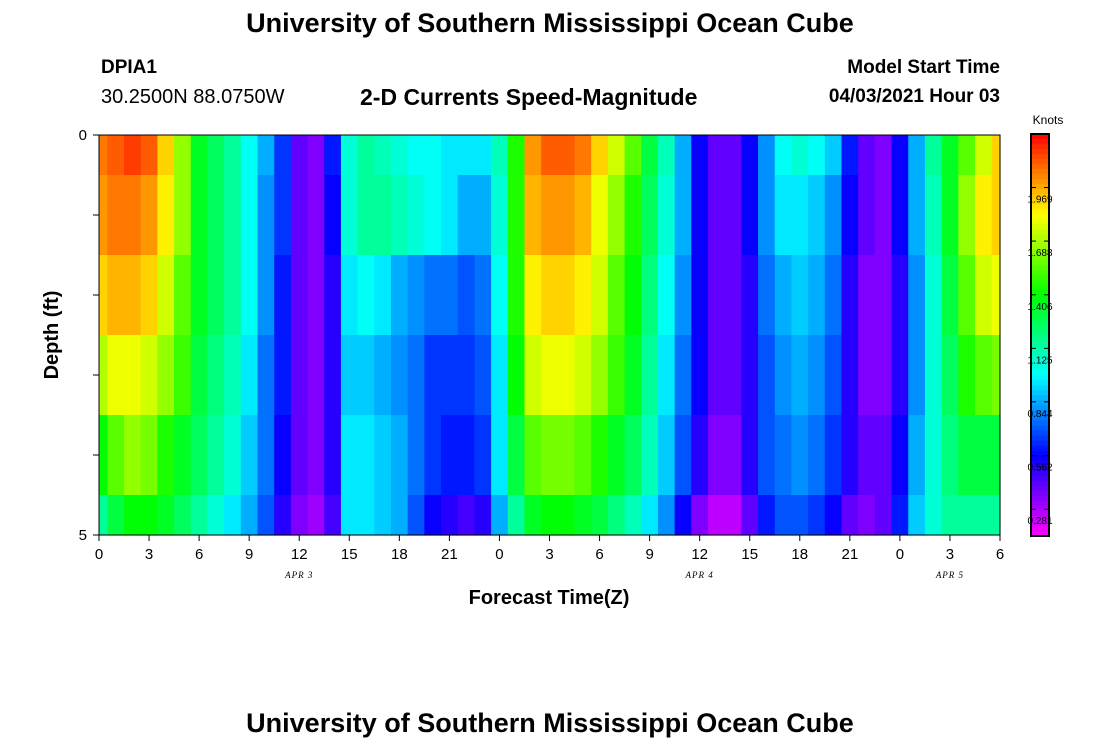 Image resolution: width=1100 pixels, height=750 pixels. I want to click on model-start-time: 04/03/2021 Hour 03, so click(914, 96).